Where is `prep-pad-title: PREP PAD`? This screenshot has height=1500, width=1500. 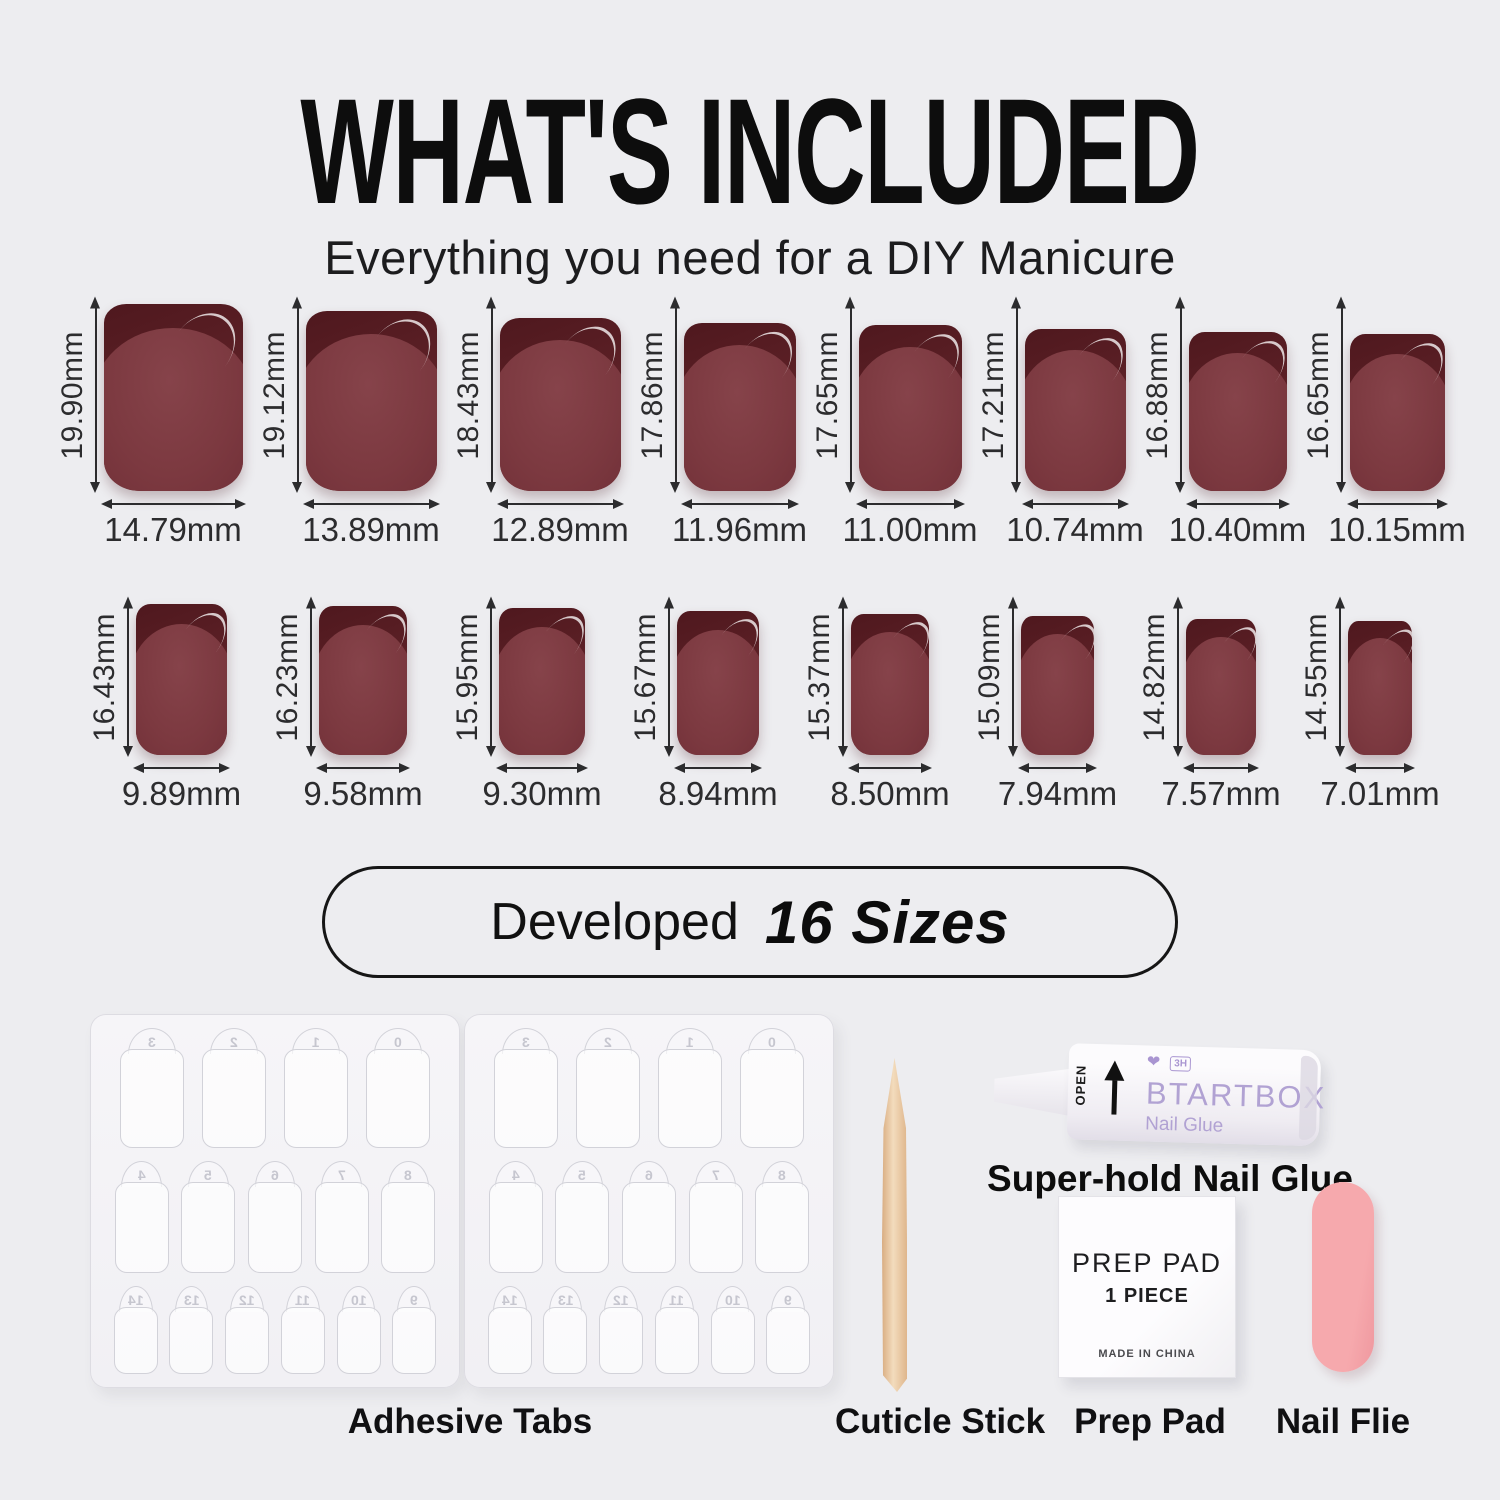 prep-pad-title: PREP PAD is located at coordinates (1147, 1263).